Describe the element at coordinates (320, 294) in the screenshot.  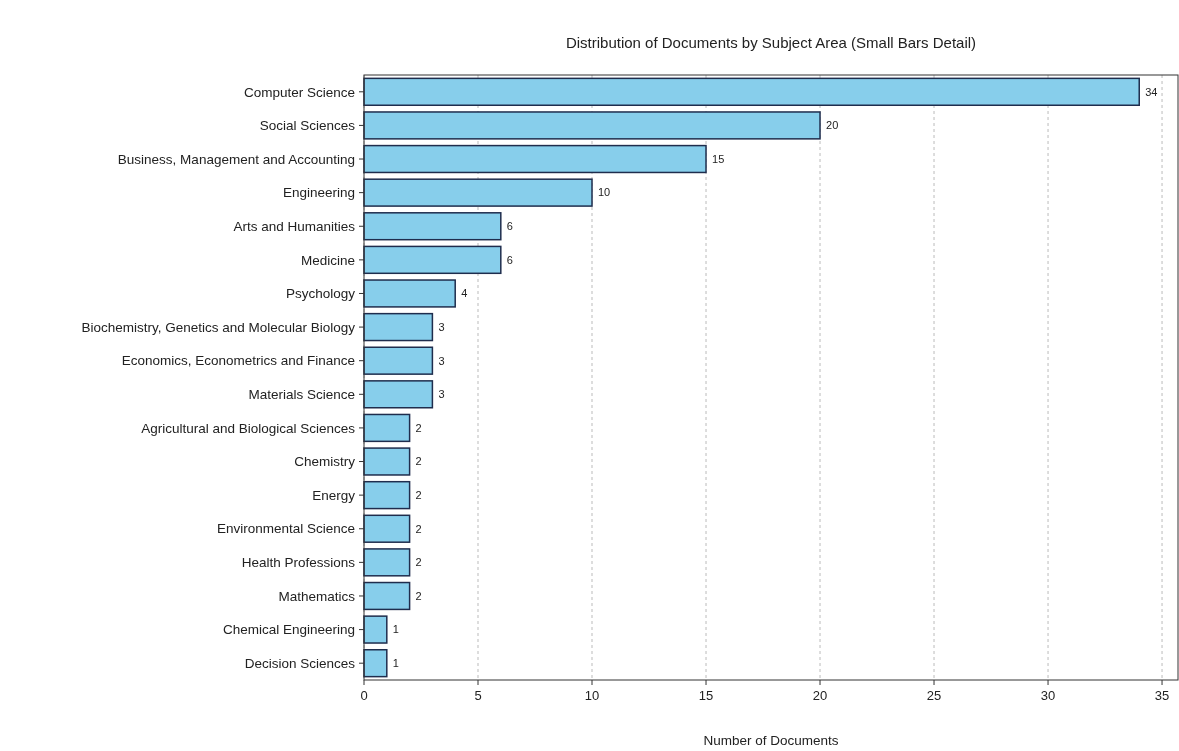
I see `y-tick-label: Psychology` at that location.